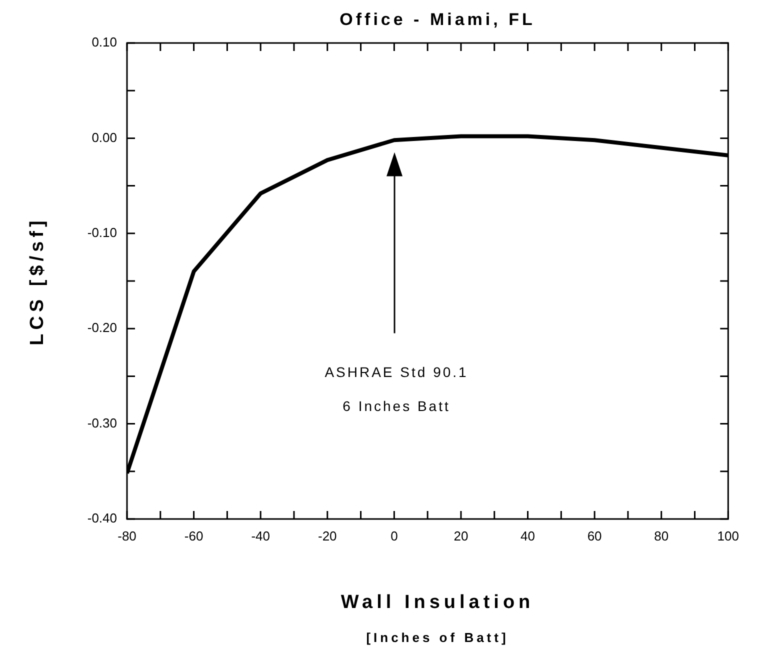 Image resolution: width=757 pixels, height=652 pixels. I want to click on y-tick-label: 0.00, so click(104, 137).